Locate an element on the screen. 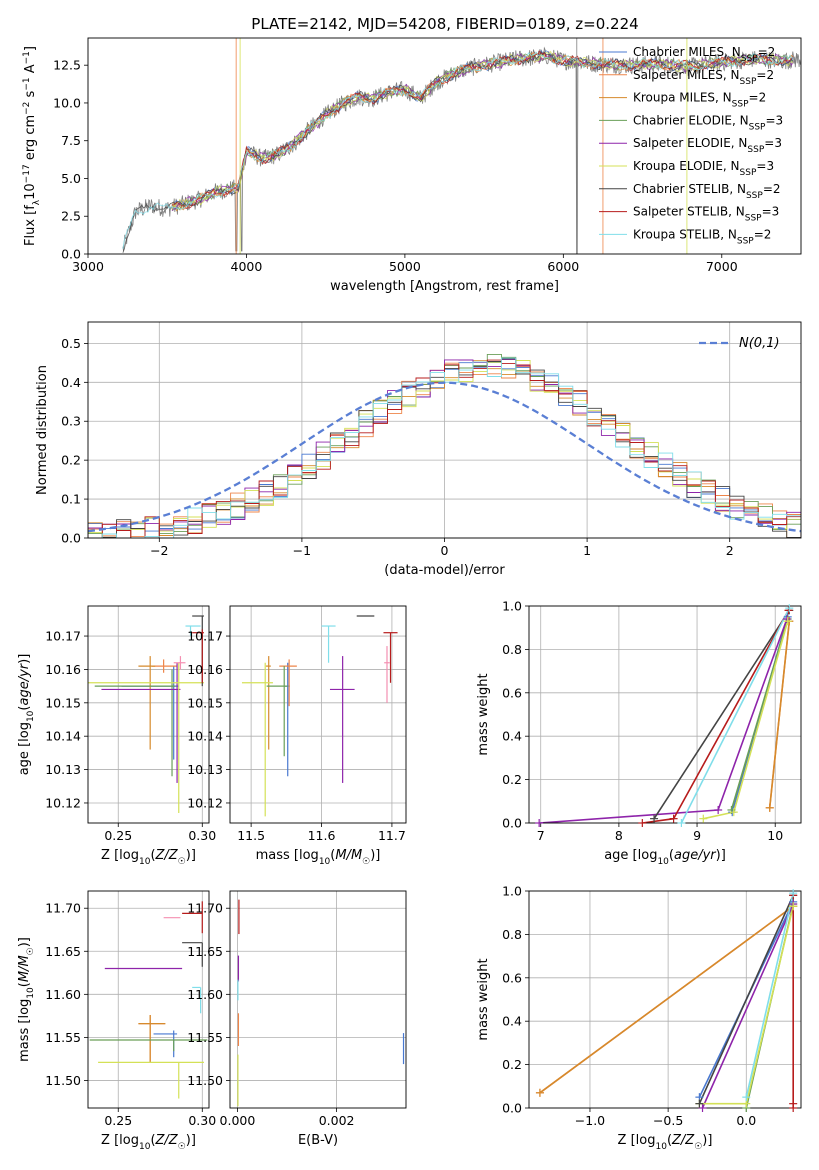 The image size is (819, 1170). x-tick-label: 3000 is located at coordinates (88, 266).